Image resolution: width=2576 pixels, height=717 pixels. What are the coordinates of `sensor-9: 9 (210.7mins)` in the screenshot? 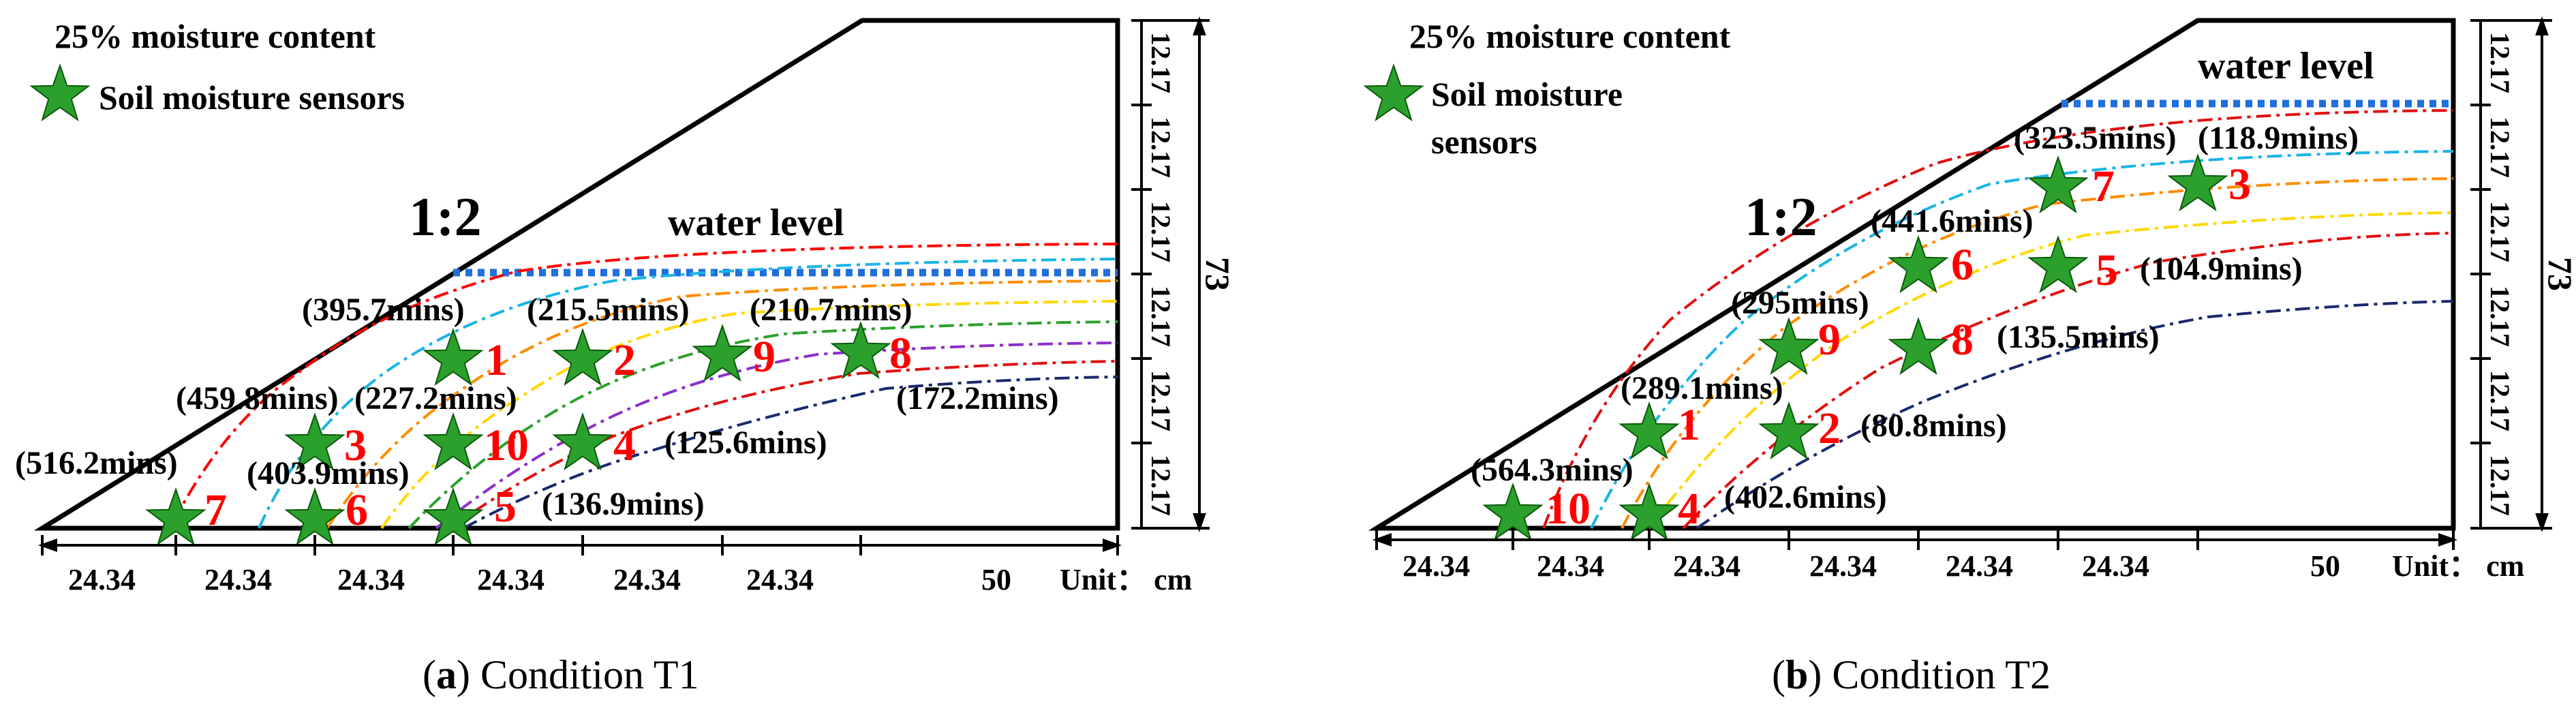 It's located at (803, 337).